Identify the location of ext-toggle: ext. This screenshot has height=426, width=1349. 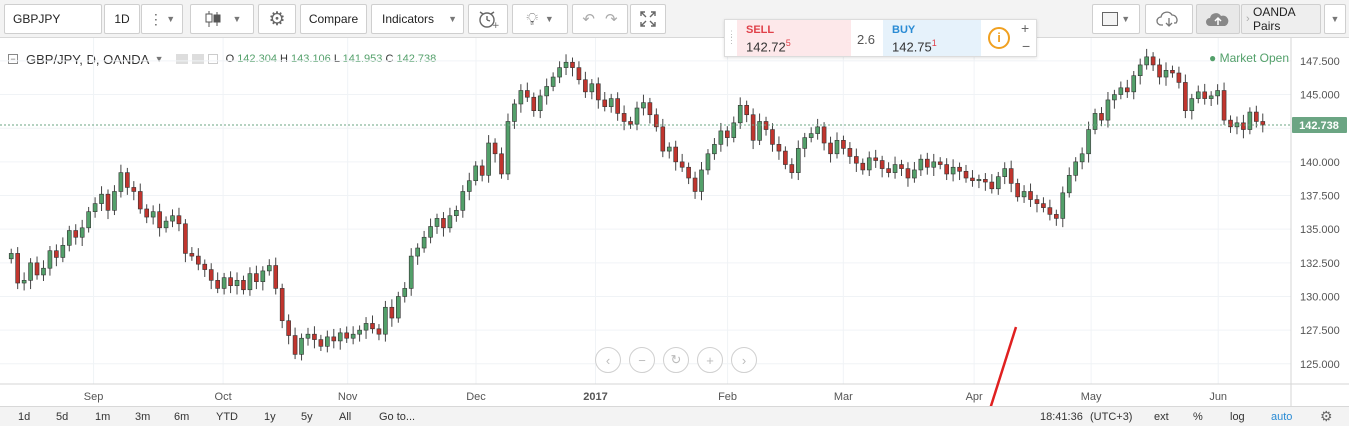
(1161, 417).